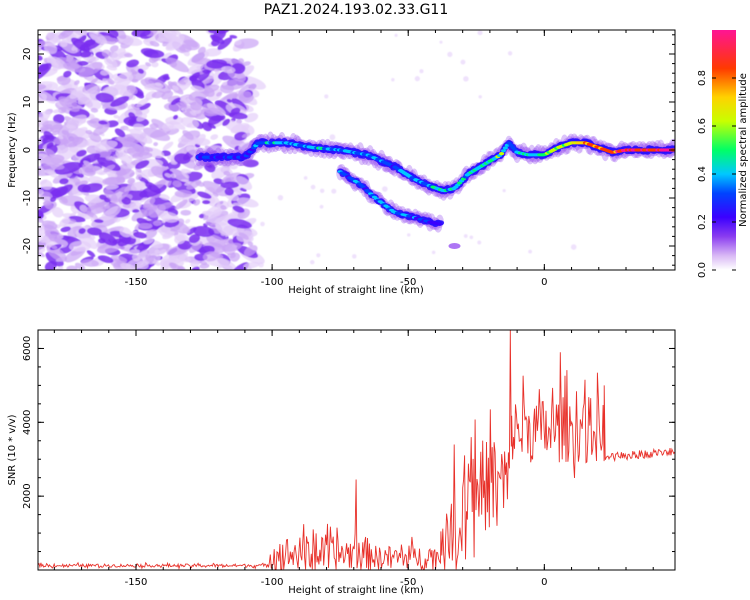 This screenshot has height=600, width=750. What do you see at coordinates (136, 282) in the screenshot?
I see `spectrogram-xtick-label: -150` at bounding box center [136, 282].